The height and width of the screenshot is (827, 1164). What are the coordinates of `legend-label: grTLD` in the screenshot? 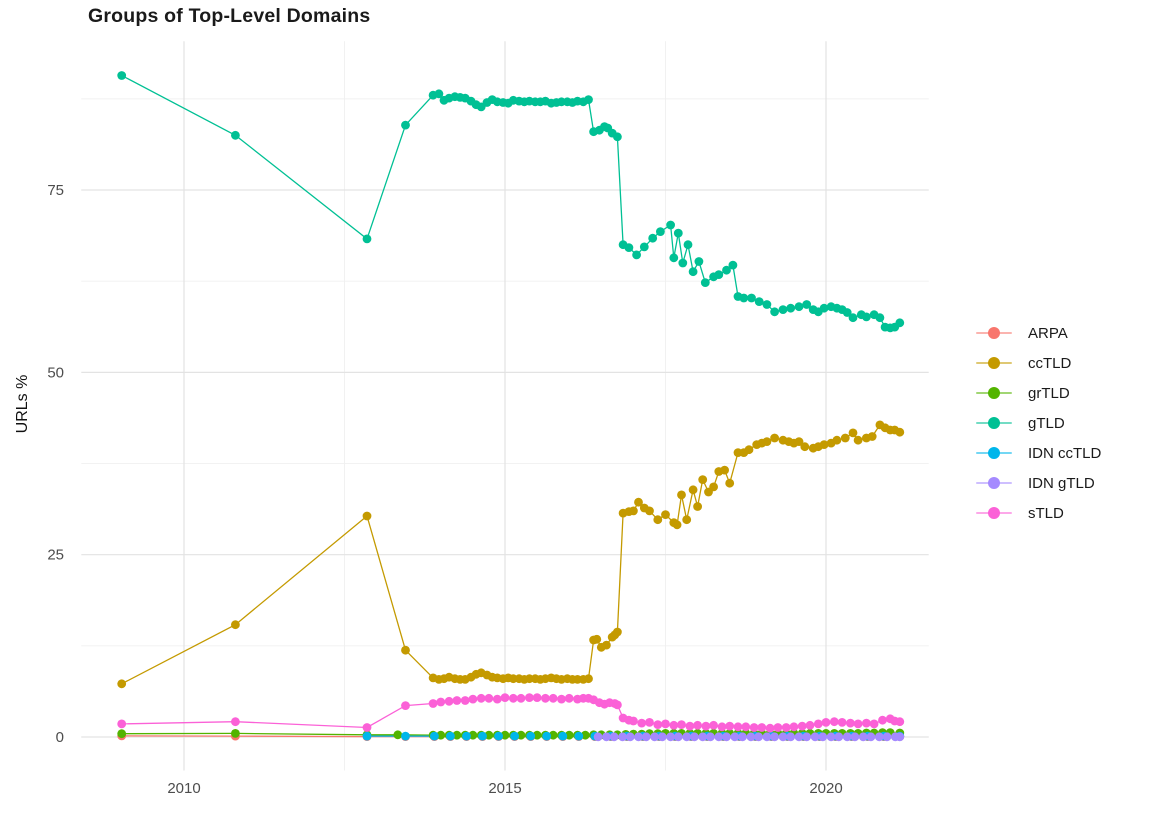 It's located at (1049, 393).